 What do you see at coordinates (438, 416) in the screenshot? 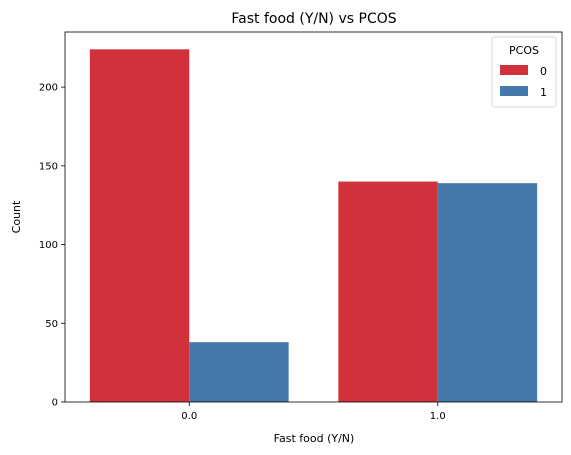
I see `x-tick-label-1.0: 1.0` at bounding box center [438, 416].